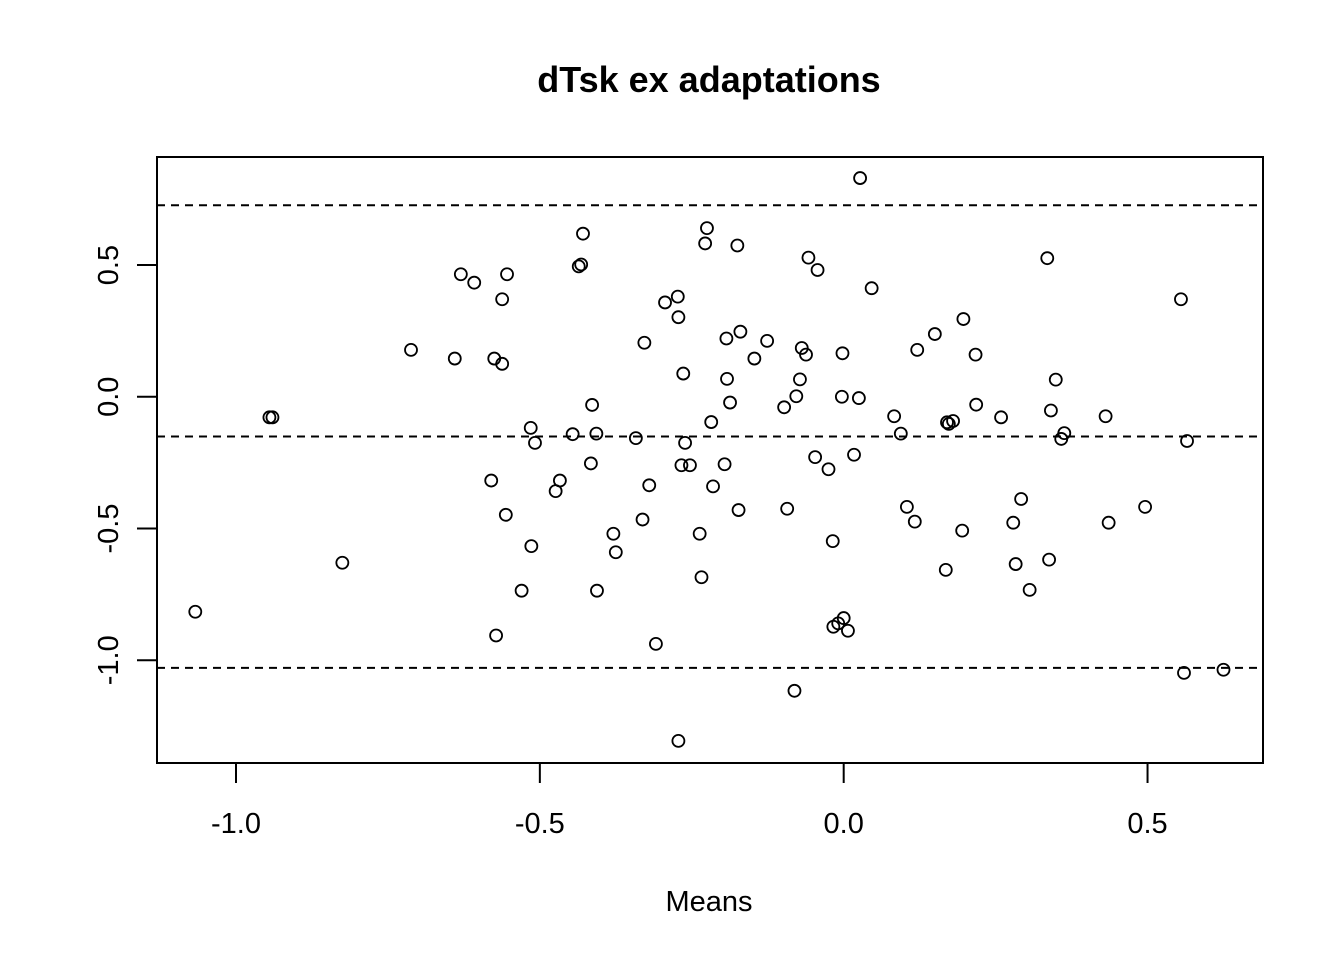  I want to click on x-axis: -1.0 -0.5 0.0 0.5, so click(689, 801).